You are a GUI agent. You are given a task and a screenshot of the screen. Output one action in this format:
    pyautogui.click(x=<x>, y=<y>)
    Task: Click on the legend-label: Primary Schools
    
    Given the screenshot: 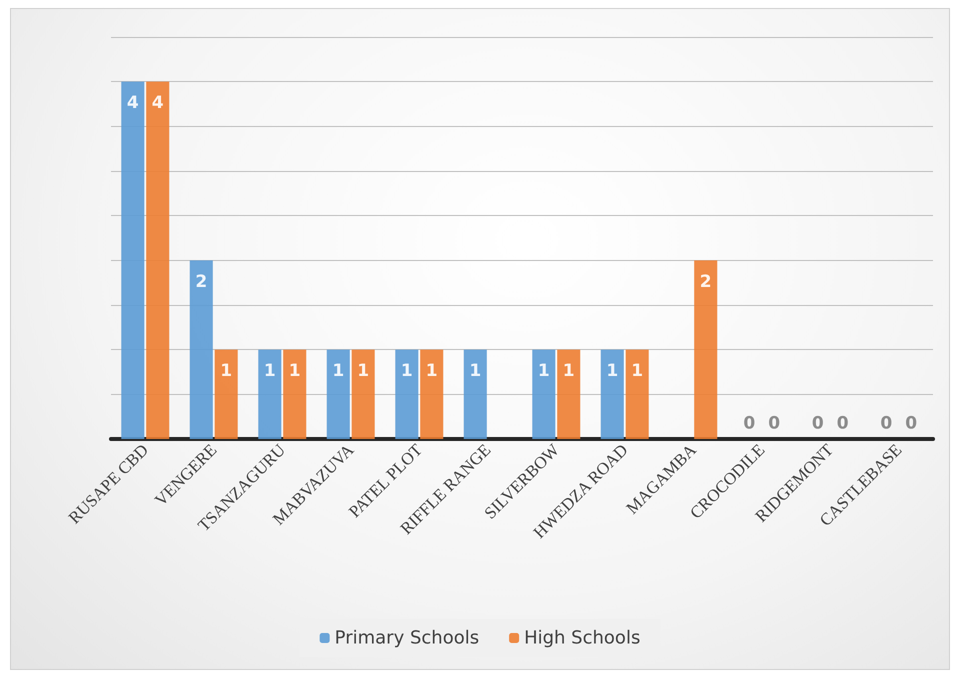 What is the action you would take?
    pyautogui.click(x=407, y=638)
    